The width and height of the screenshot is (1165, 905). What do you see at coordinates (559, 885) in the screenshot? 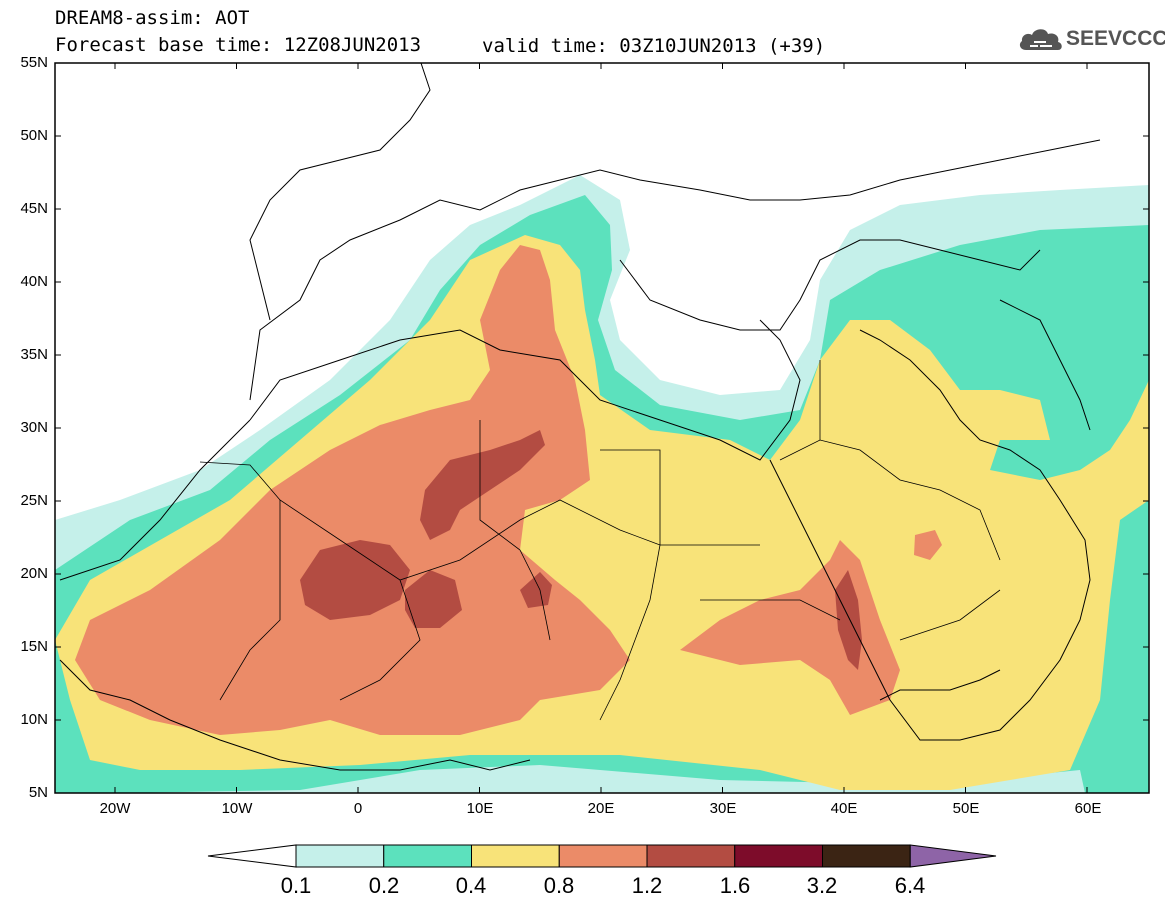
I see `colorbar-label-0.8: 0.8` at bounding box center [559, 885].